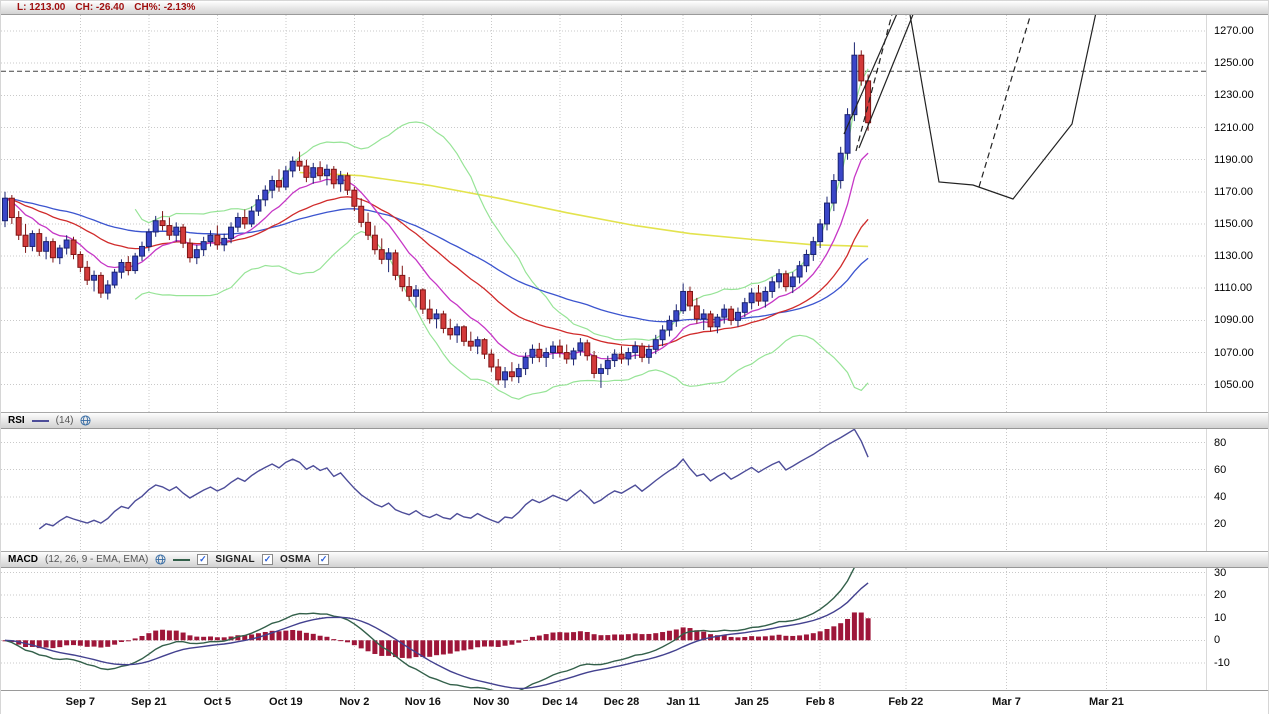 The width and height of the screenshot is (1269, 715). What do you see at coordinates (97, 559) in the screenshot?
I see `macd-params: (12, 26, 9 - EMA, EMA)` at bounding box center [97, 559].